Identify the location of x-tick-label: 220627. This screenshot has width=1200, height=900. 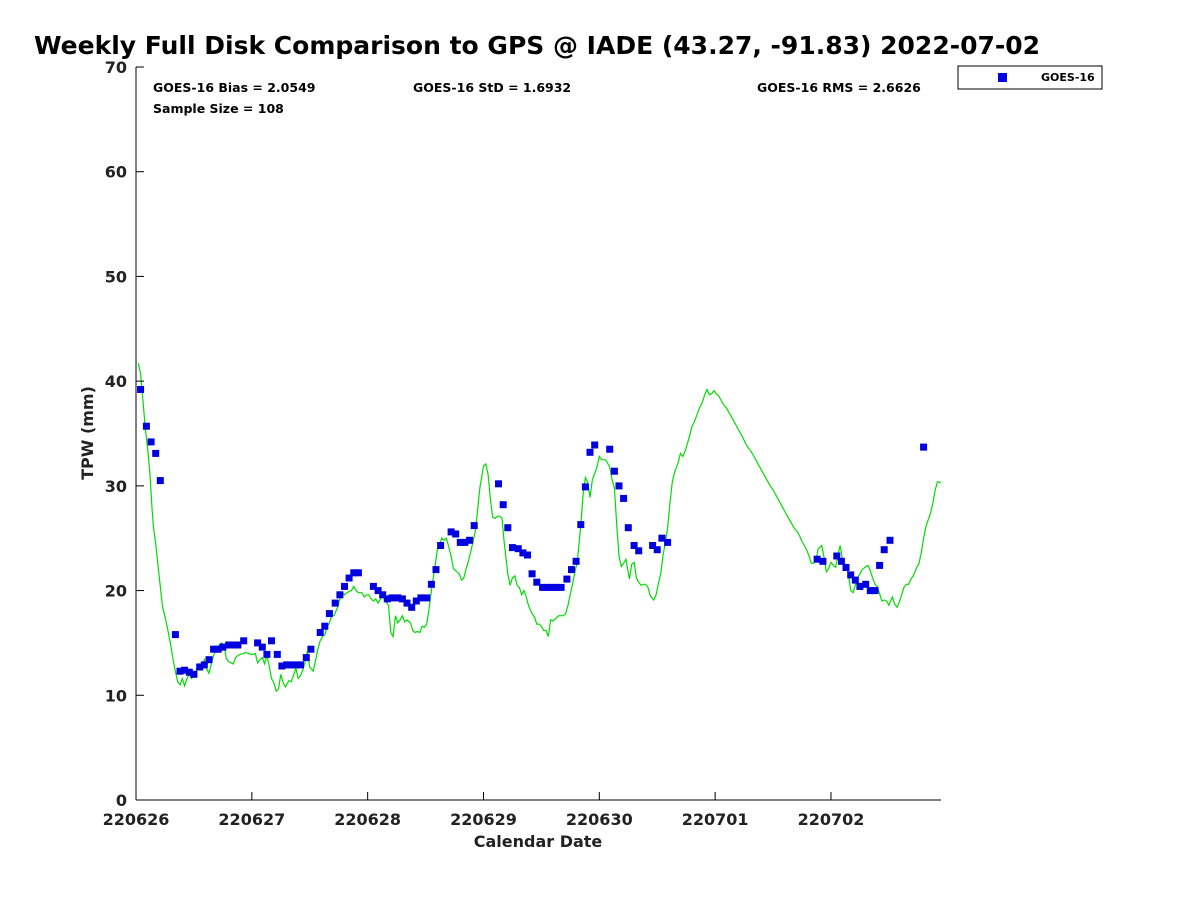
(251, 819).